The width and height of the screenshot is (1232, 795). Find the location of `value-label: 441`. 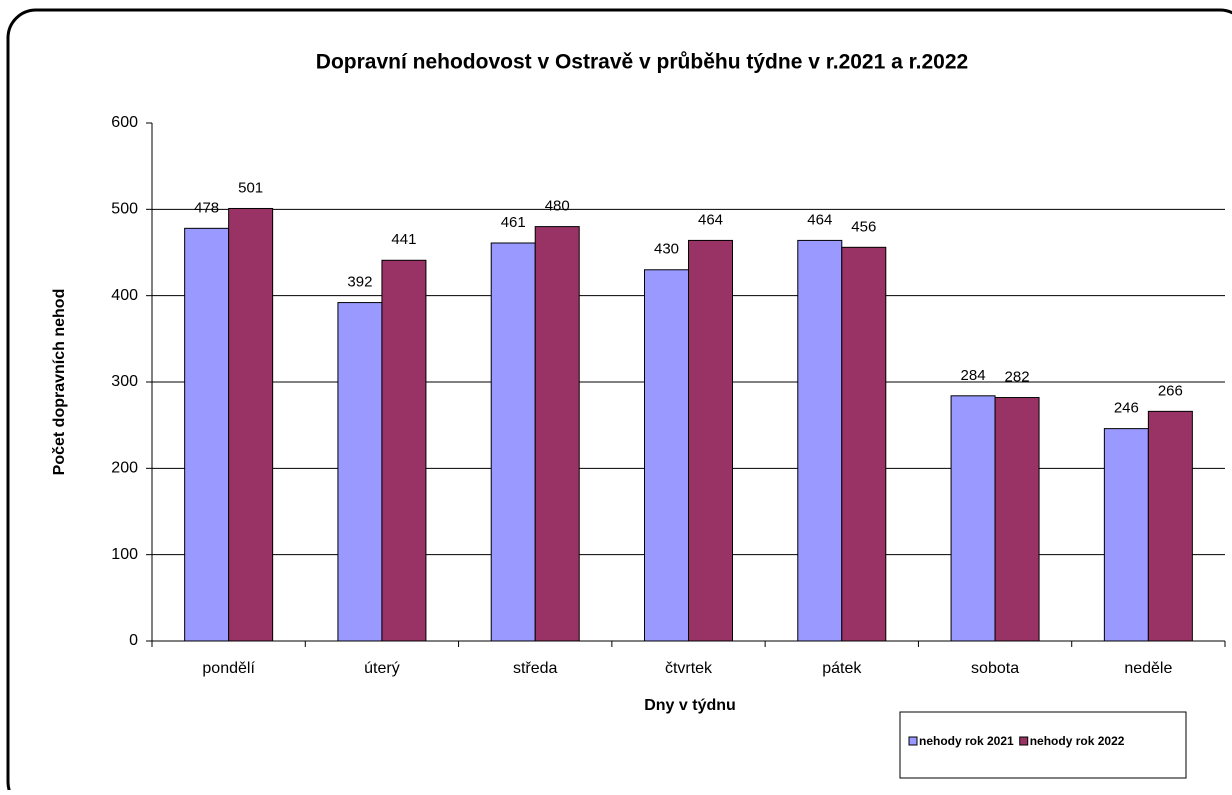

value-label: 441 is located at coordinates (403, 239).